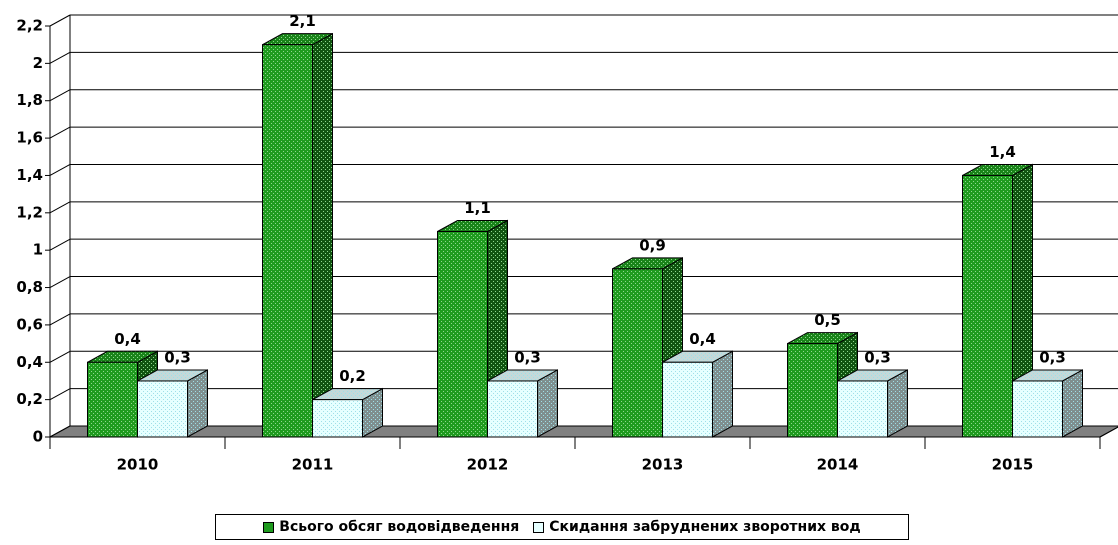  What do you see at coordinates (138, 465) in the screenshot?
I see `x-tick-label: 2010` at bounding box center [138, 465].